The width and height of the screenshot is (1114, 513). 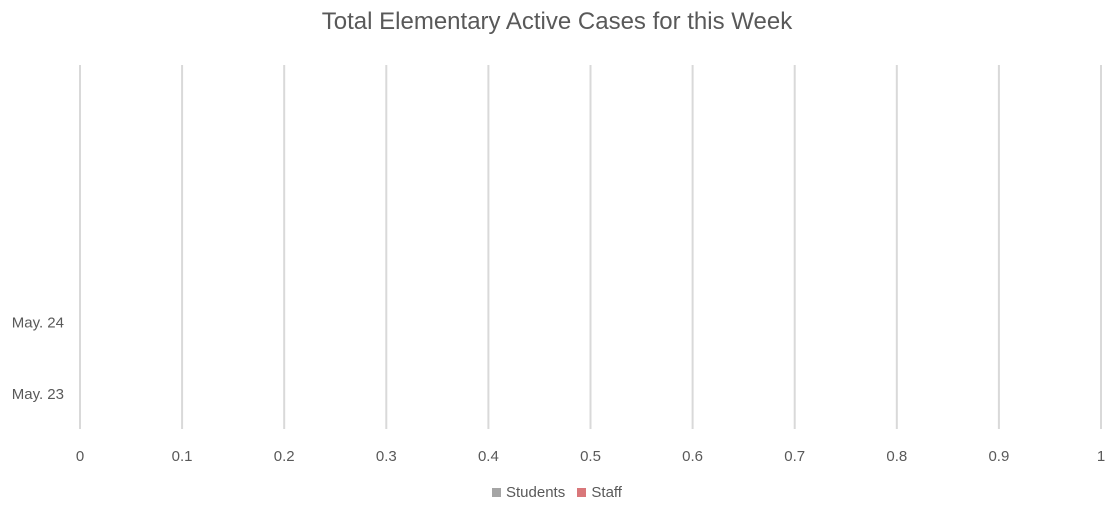 I want to click on category-label: May. 24, so click(x=38, y=323).